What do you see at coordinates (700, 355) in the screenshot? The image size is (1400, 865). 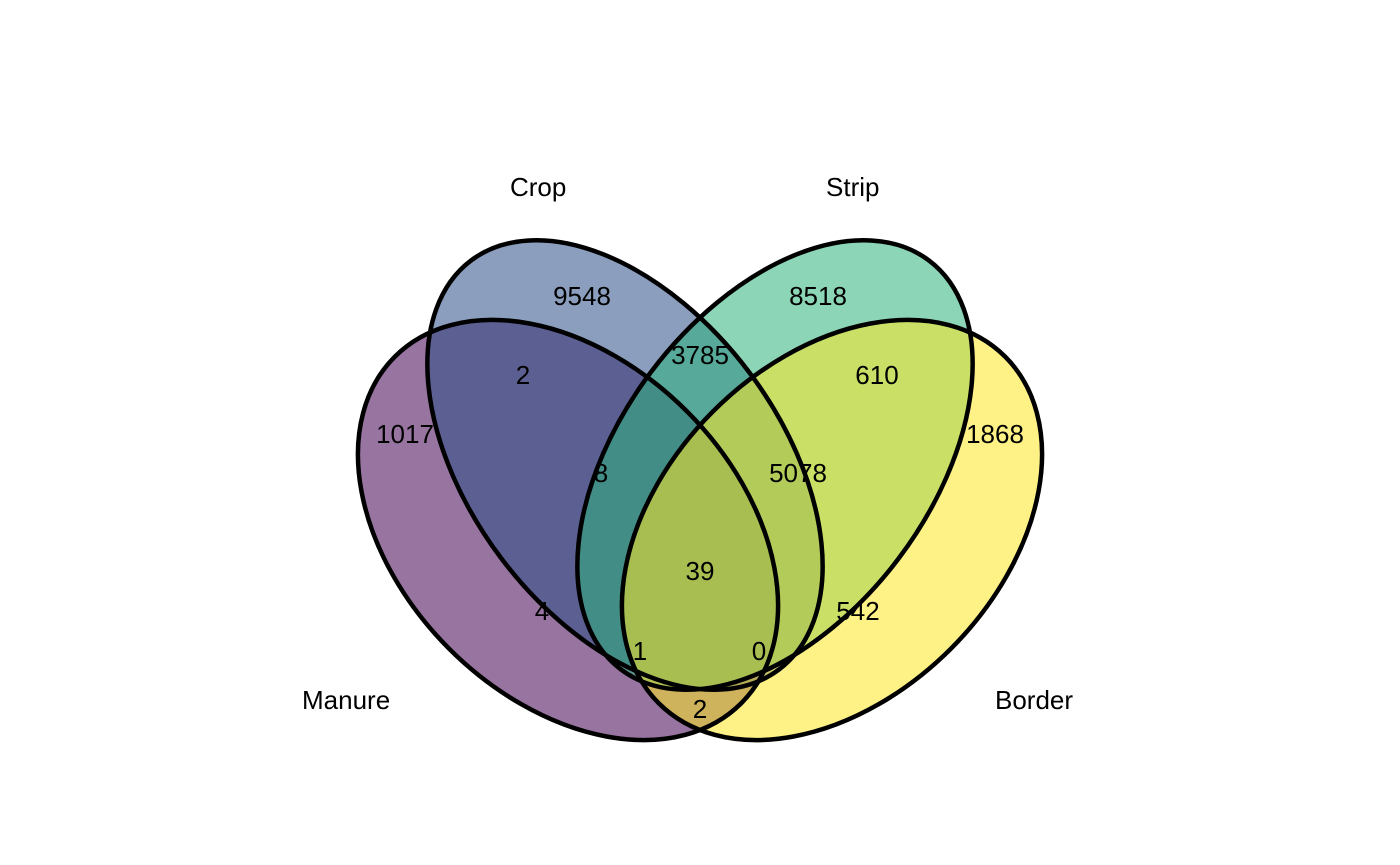 I see `region-crop-strip: 3785` at bounding box center [700, 355].